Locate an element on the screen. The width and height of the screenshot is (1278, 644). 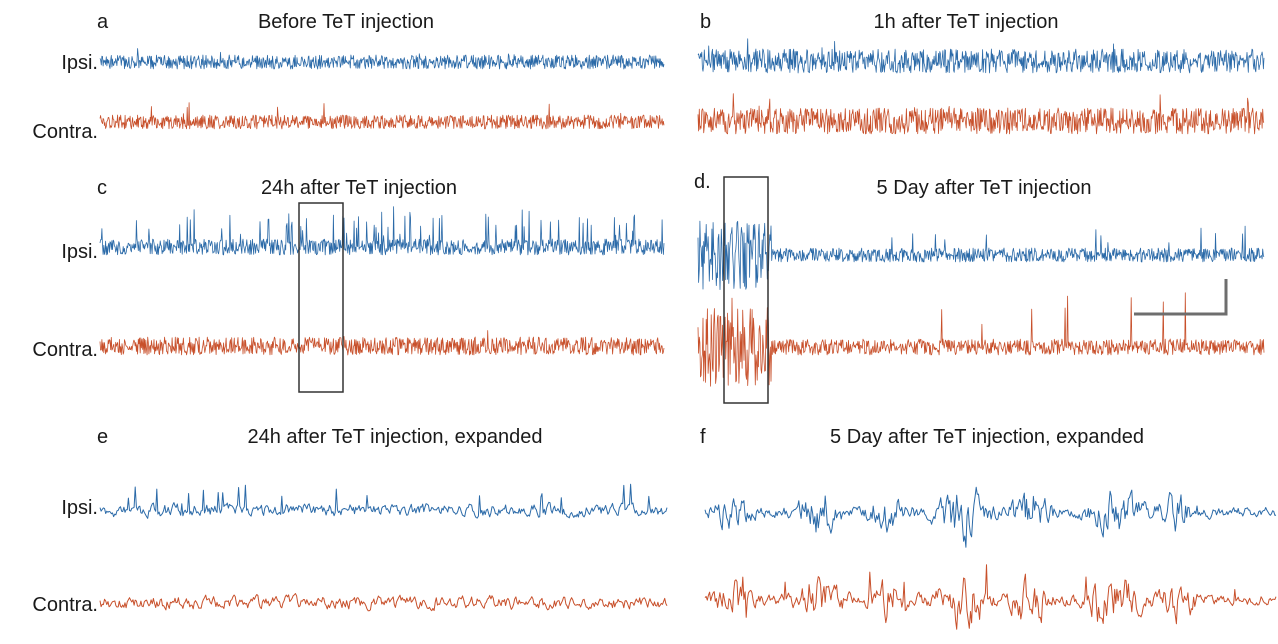
trace-ipsi-f is located at coordinates (990, 517).